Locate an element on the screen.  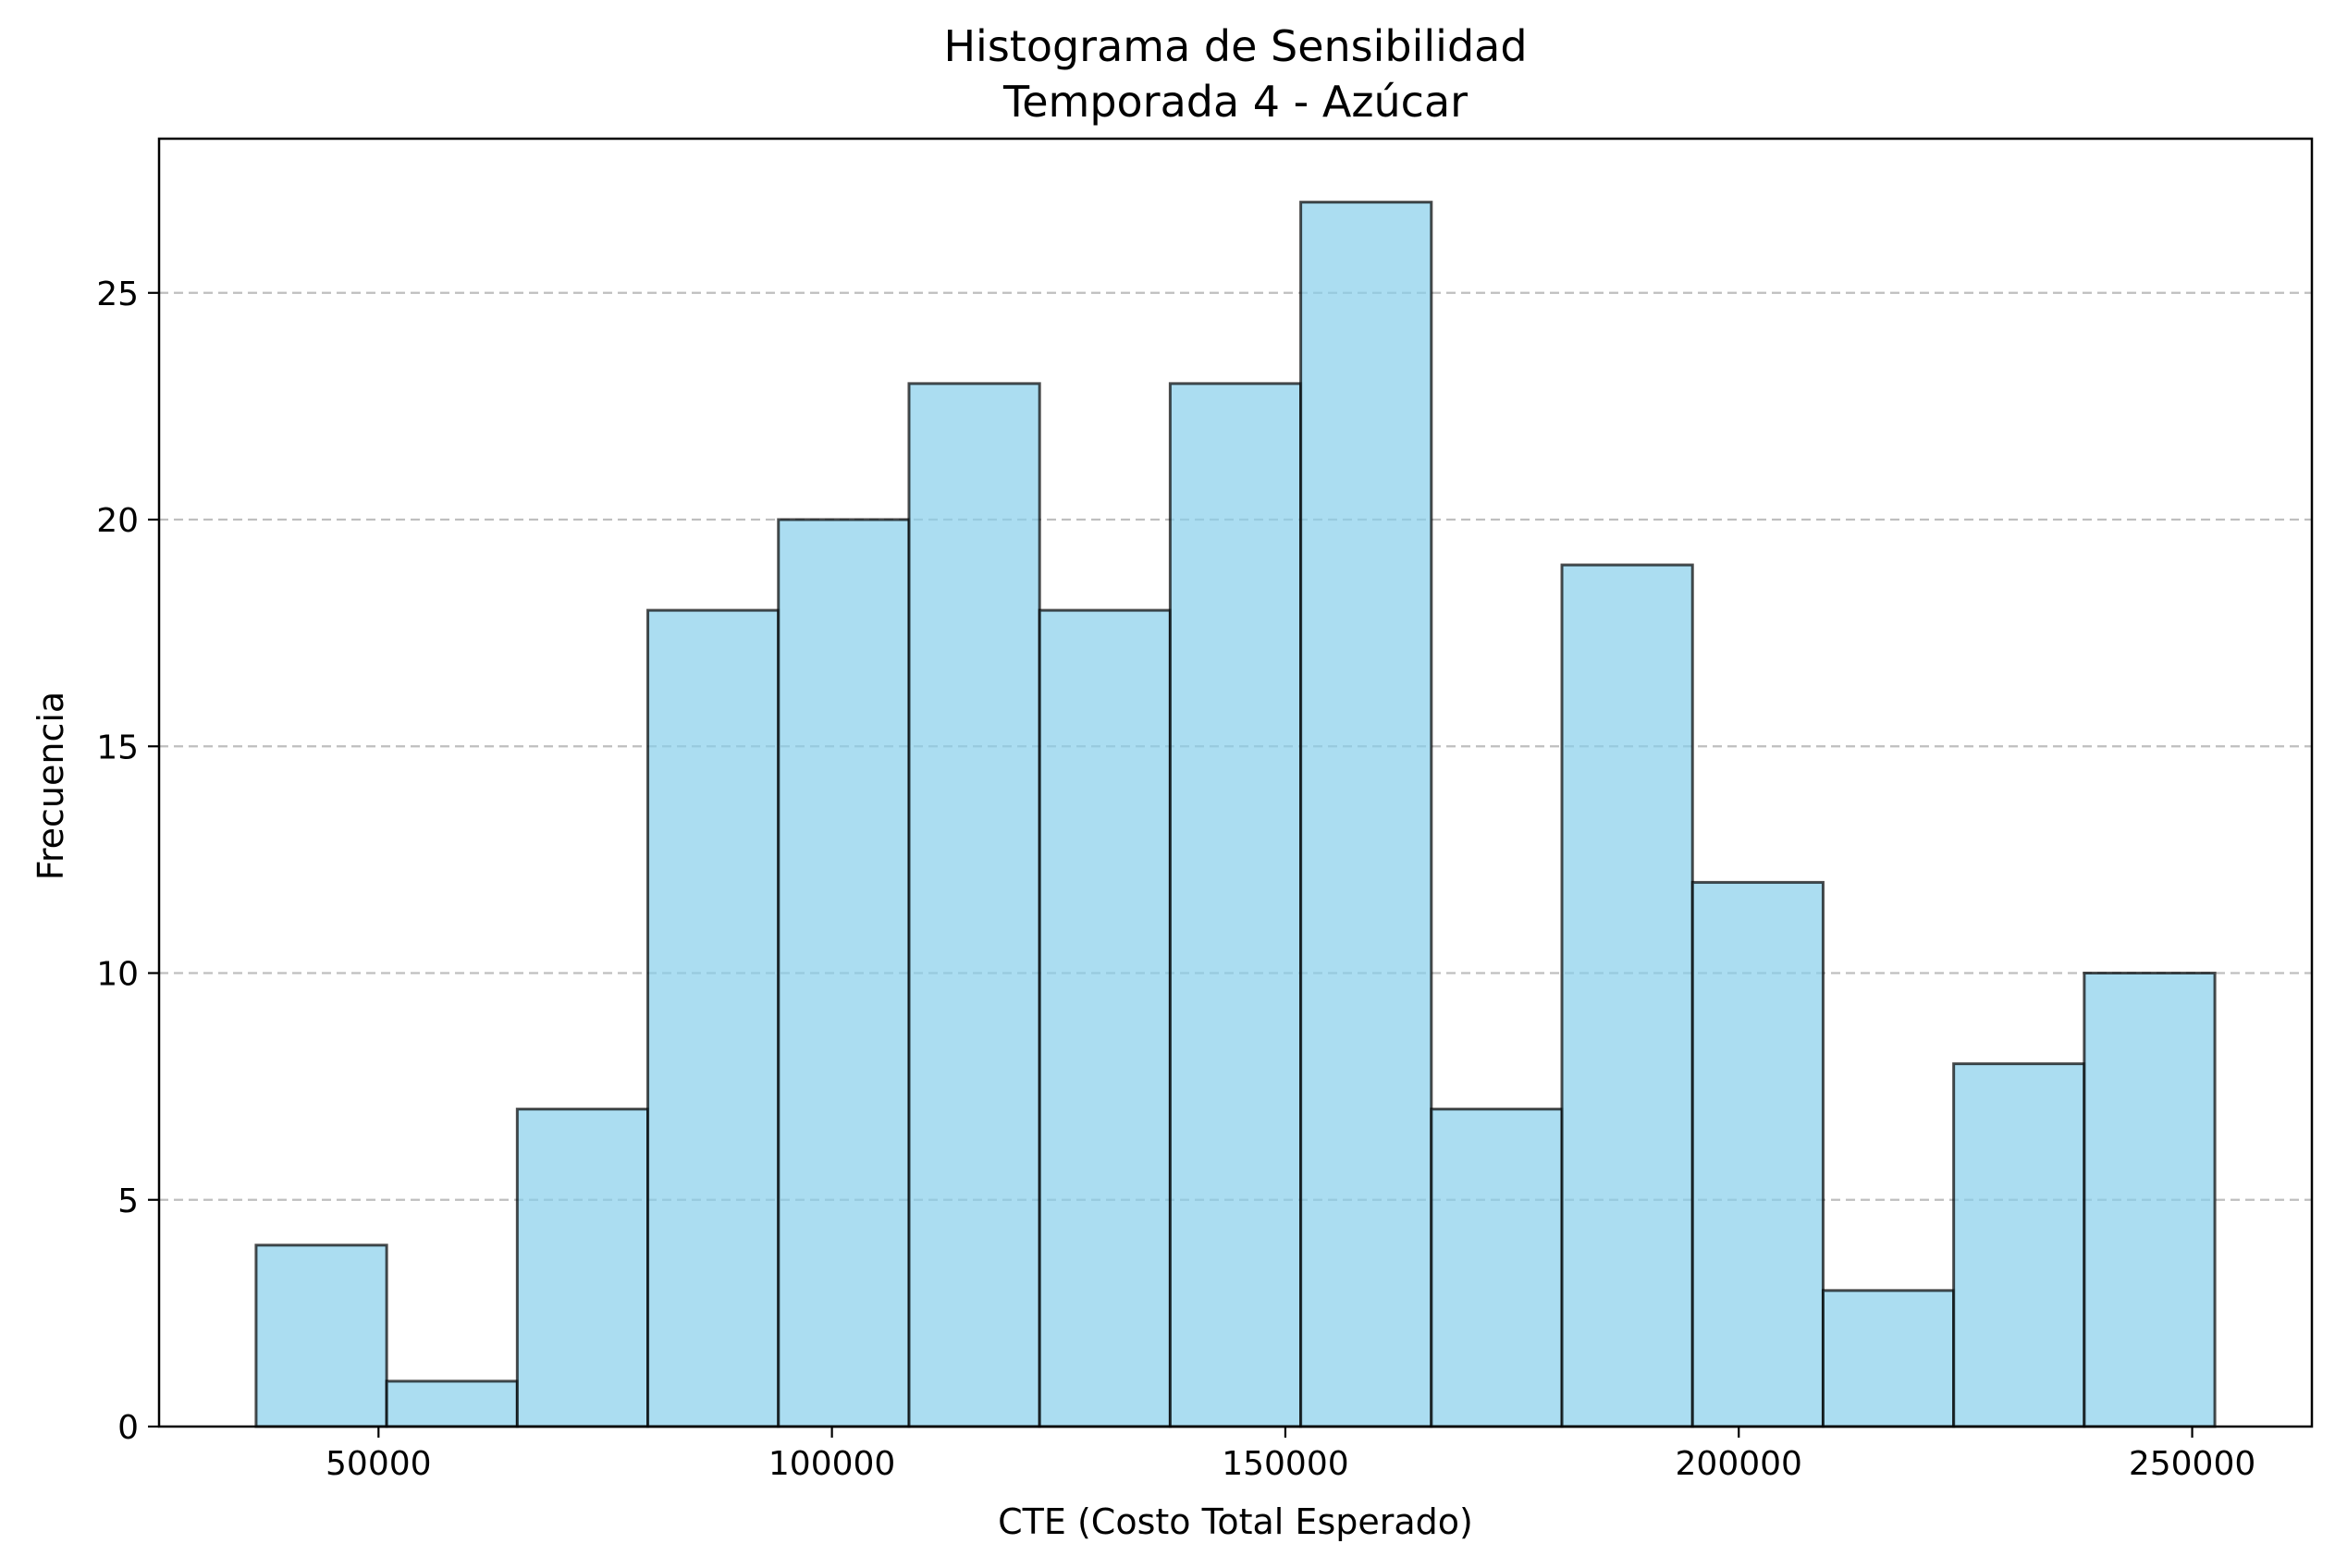
x-tick-label: 200000 is located at coordinates (1739, 1464).